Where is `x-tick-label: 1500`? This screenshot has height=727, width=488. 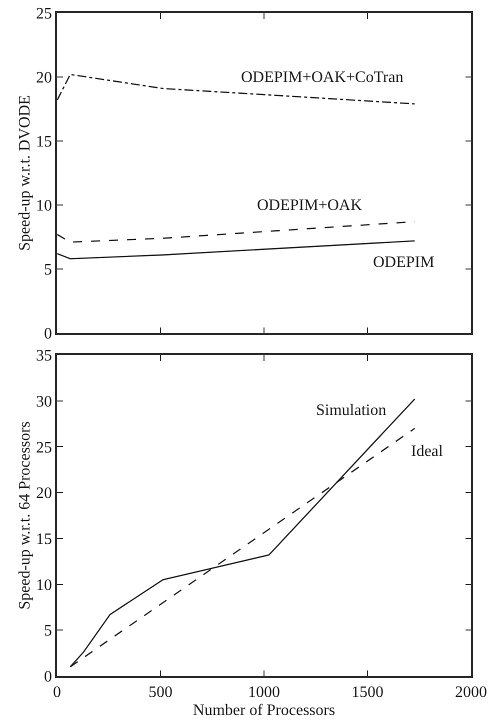
x-tick-label: 1500 is located at coordinates (368, 692).